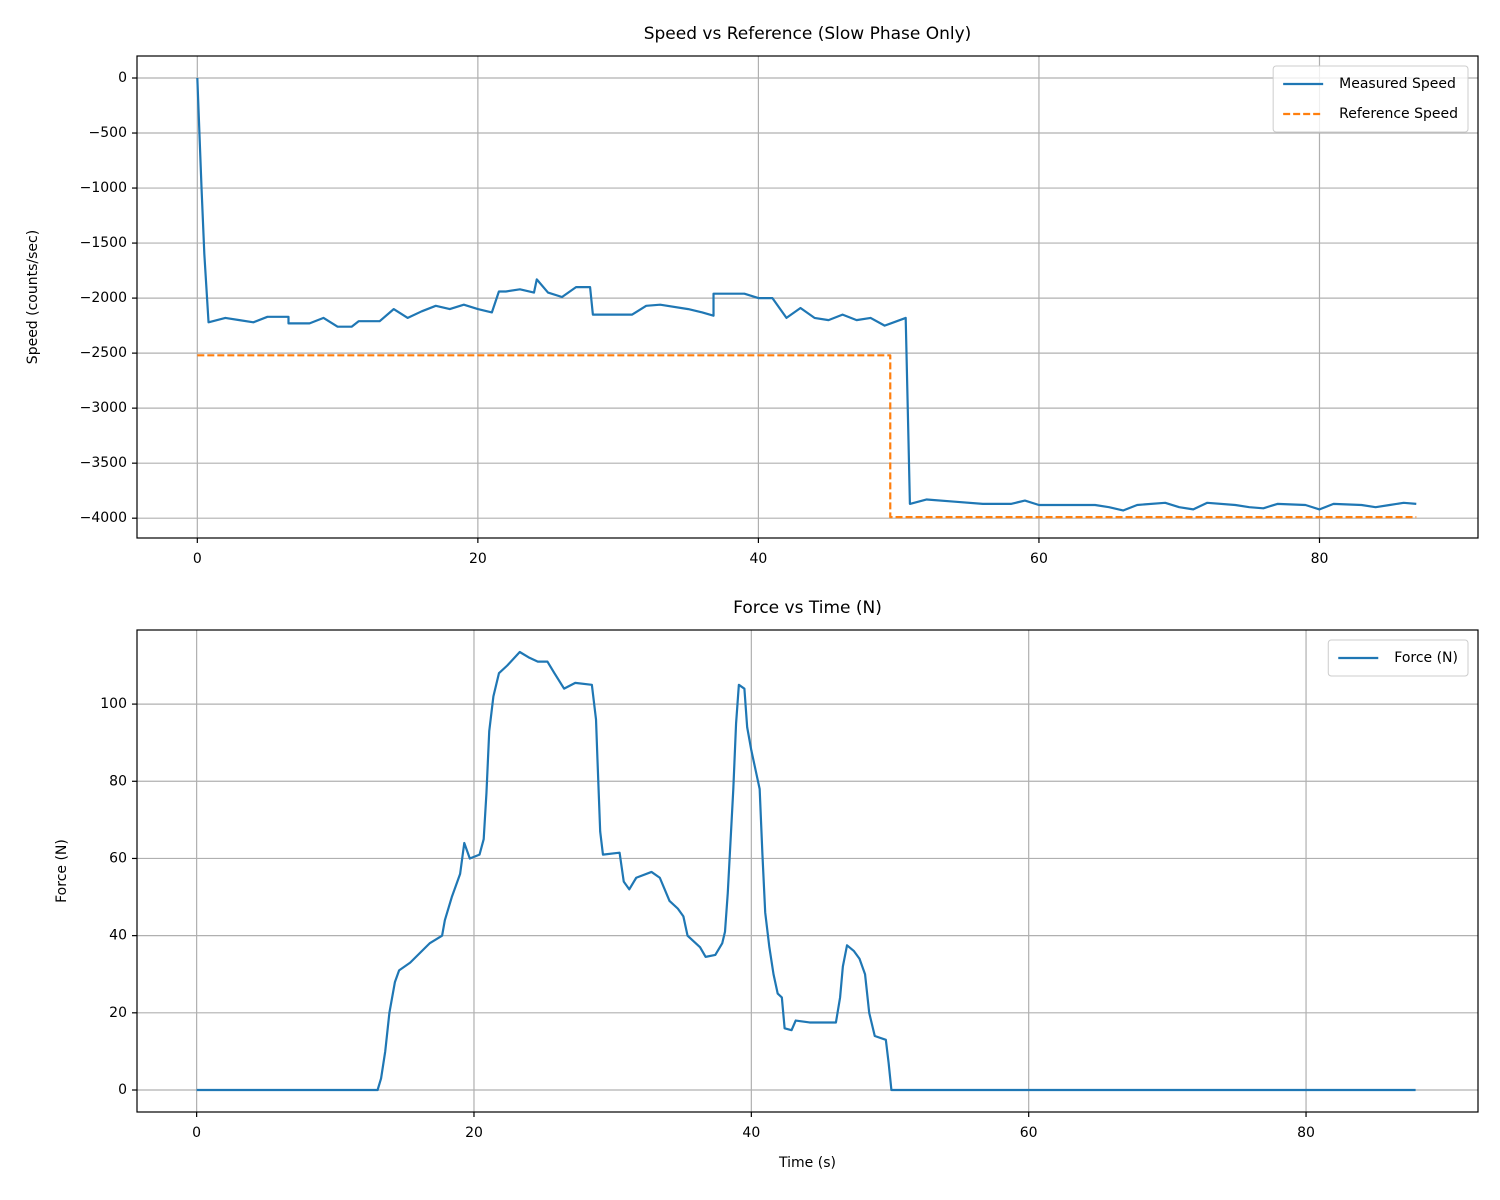 The image size is (1500, 1200). What do you see at coordinates (808, 34) in the screenshot?
I see `chart-title: Speed vs Reference (Slow Phase Only)` at bounding box center [808, 34].